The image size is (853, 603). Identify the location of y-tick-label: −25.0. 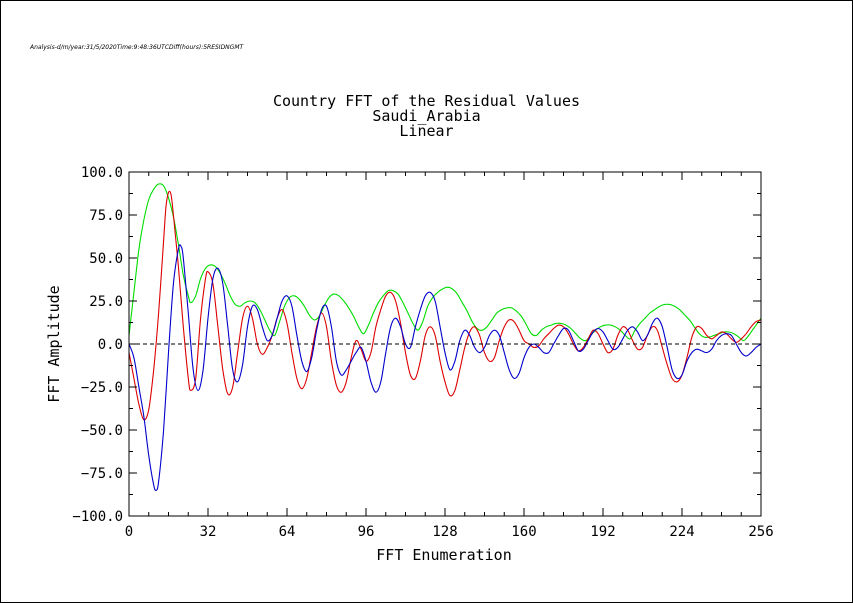
(102, 388).